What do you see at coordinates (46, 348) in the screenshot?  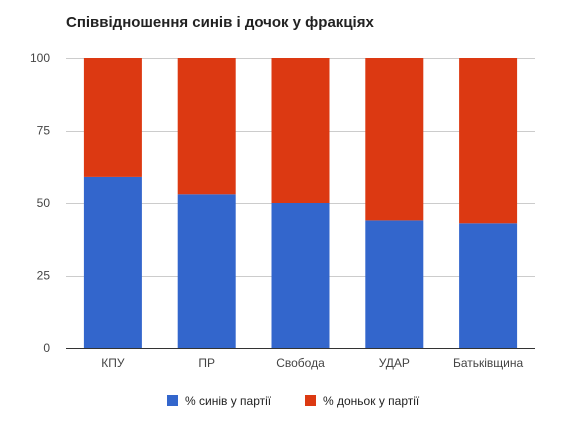 I see `y-tick-label: 0` at bounding box center [46, 348].